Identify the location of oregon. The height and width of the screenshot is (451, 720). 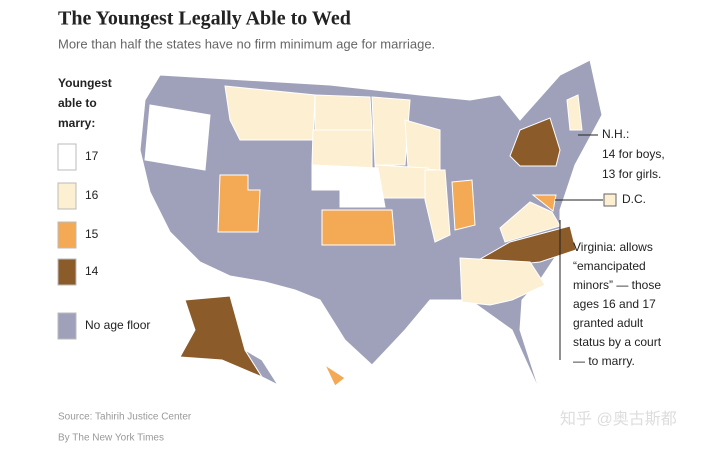
(177, 137).